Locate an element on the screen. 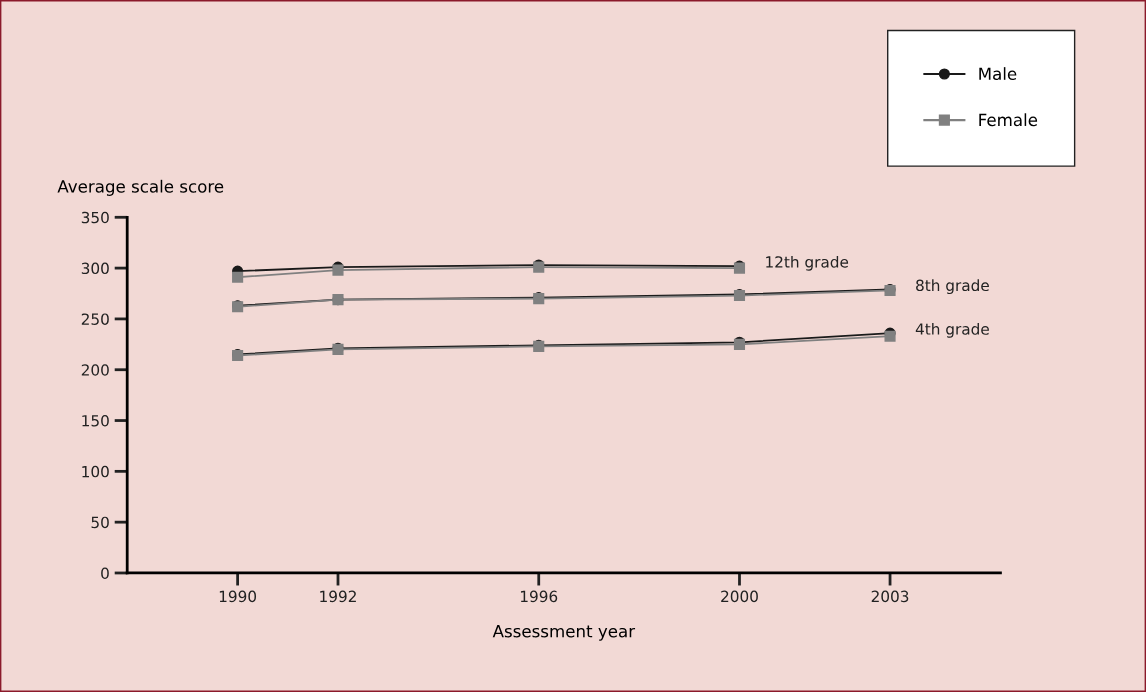  x-tick-label: 1990 is located at coordinates (238, 596).